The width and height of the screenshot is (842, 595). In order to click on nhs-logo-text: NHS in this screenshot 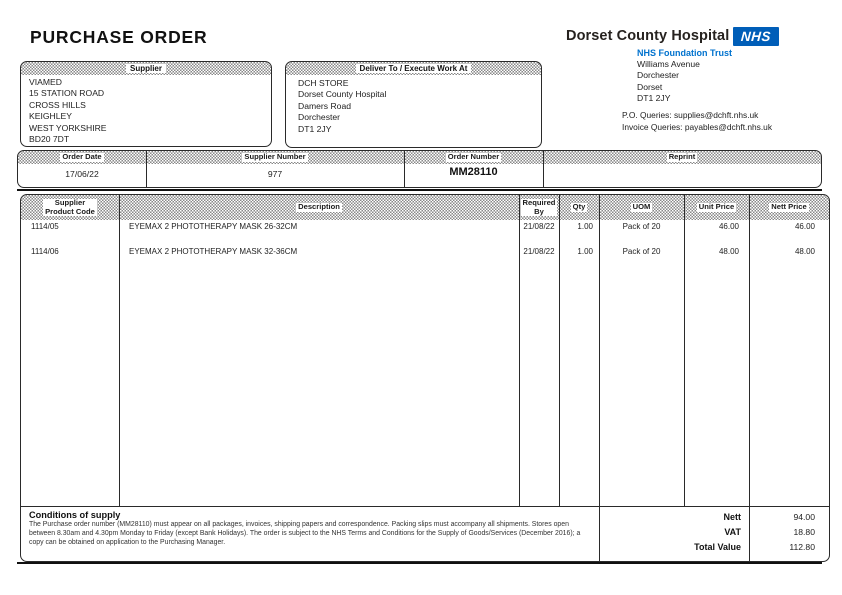, I will do `click(756, 36)`.